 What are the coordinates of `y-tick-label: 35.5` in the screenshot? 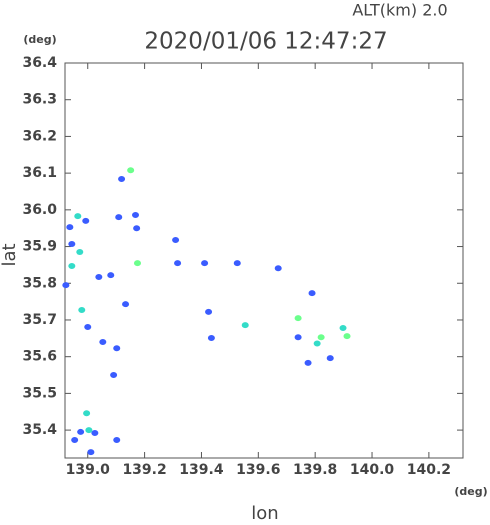 It's located at (39, 393).